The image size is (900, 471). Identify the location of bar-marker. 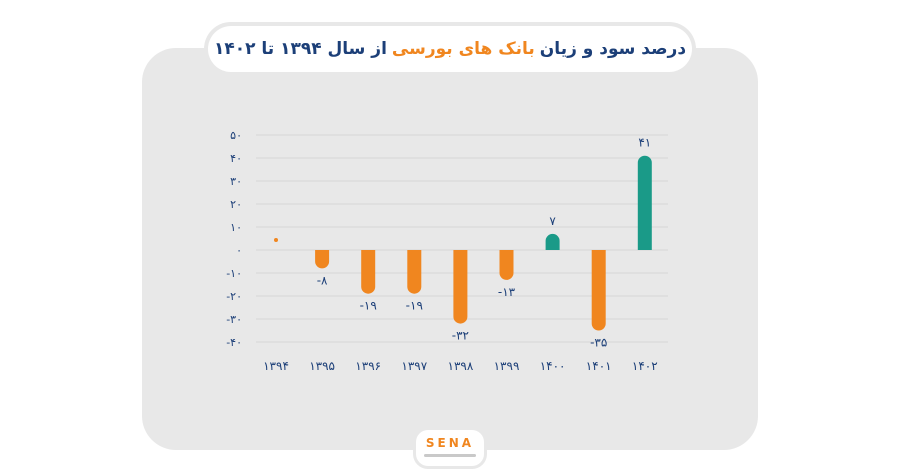
(276, 240).